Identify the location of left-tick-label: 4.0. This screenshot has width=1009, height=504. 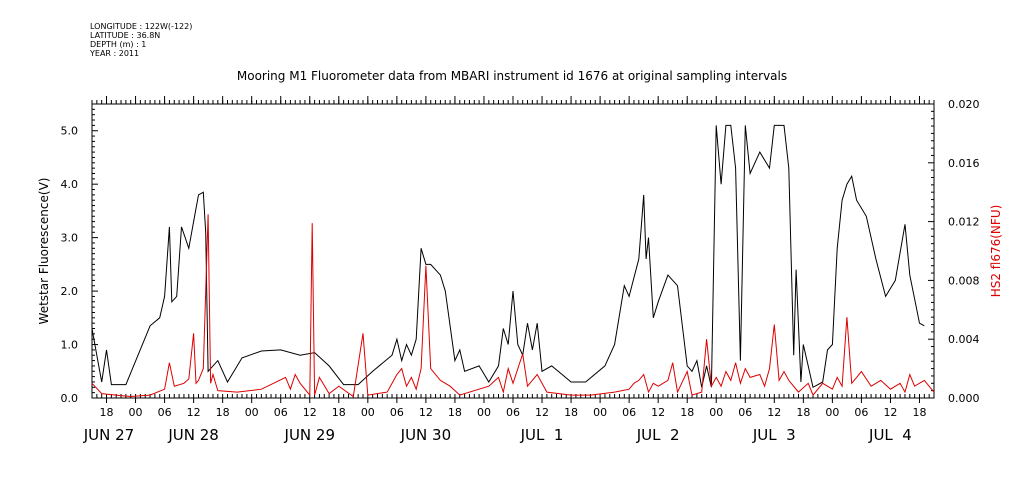
(70, 184).